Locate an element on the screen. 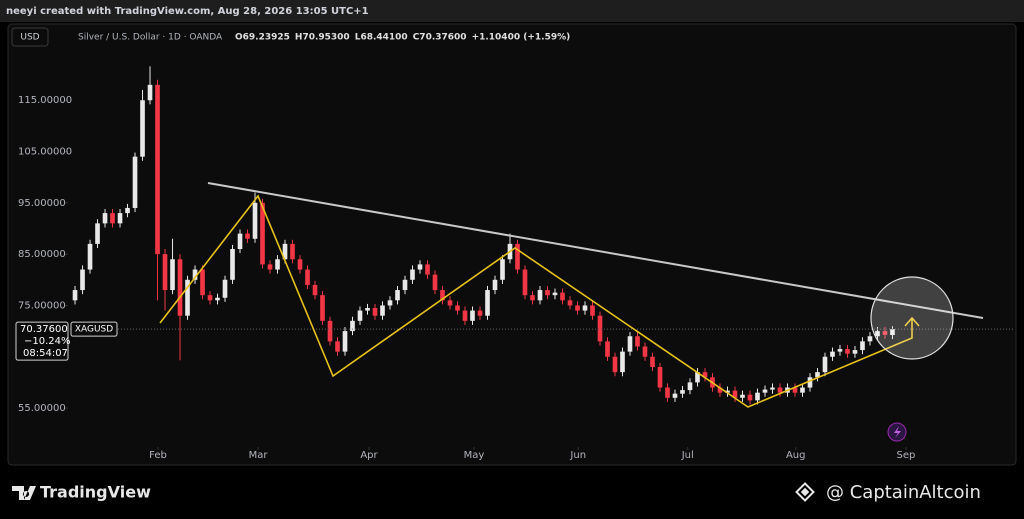 This screenshot has width=1024, height=519. x-tick-label: Apr is located at coordinates (369, 455).